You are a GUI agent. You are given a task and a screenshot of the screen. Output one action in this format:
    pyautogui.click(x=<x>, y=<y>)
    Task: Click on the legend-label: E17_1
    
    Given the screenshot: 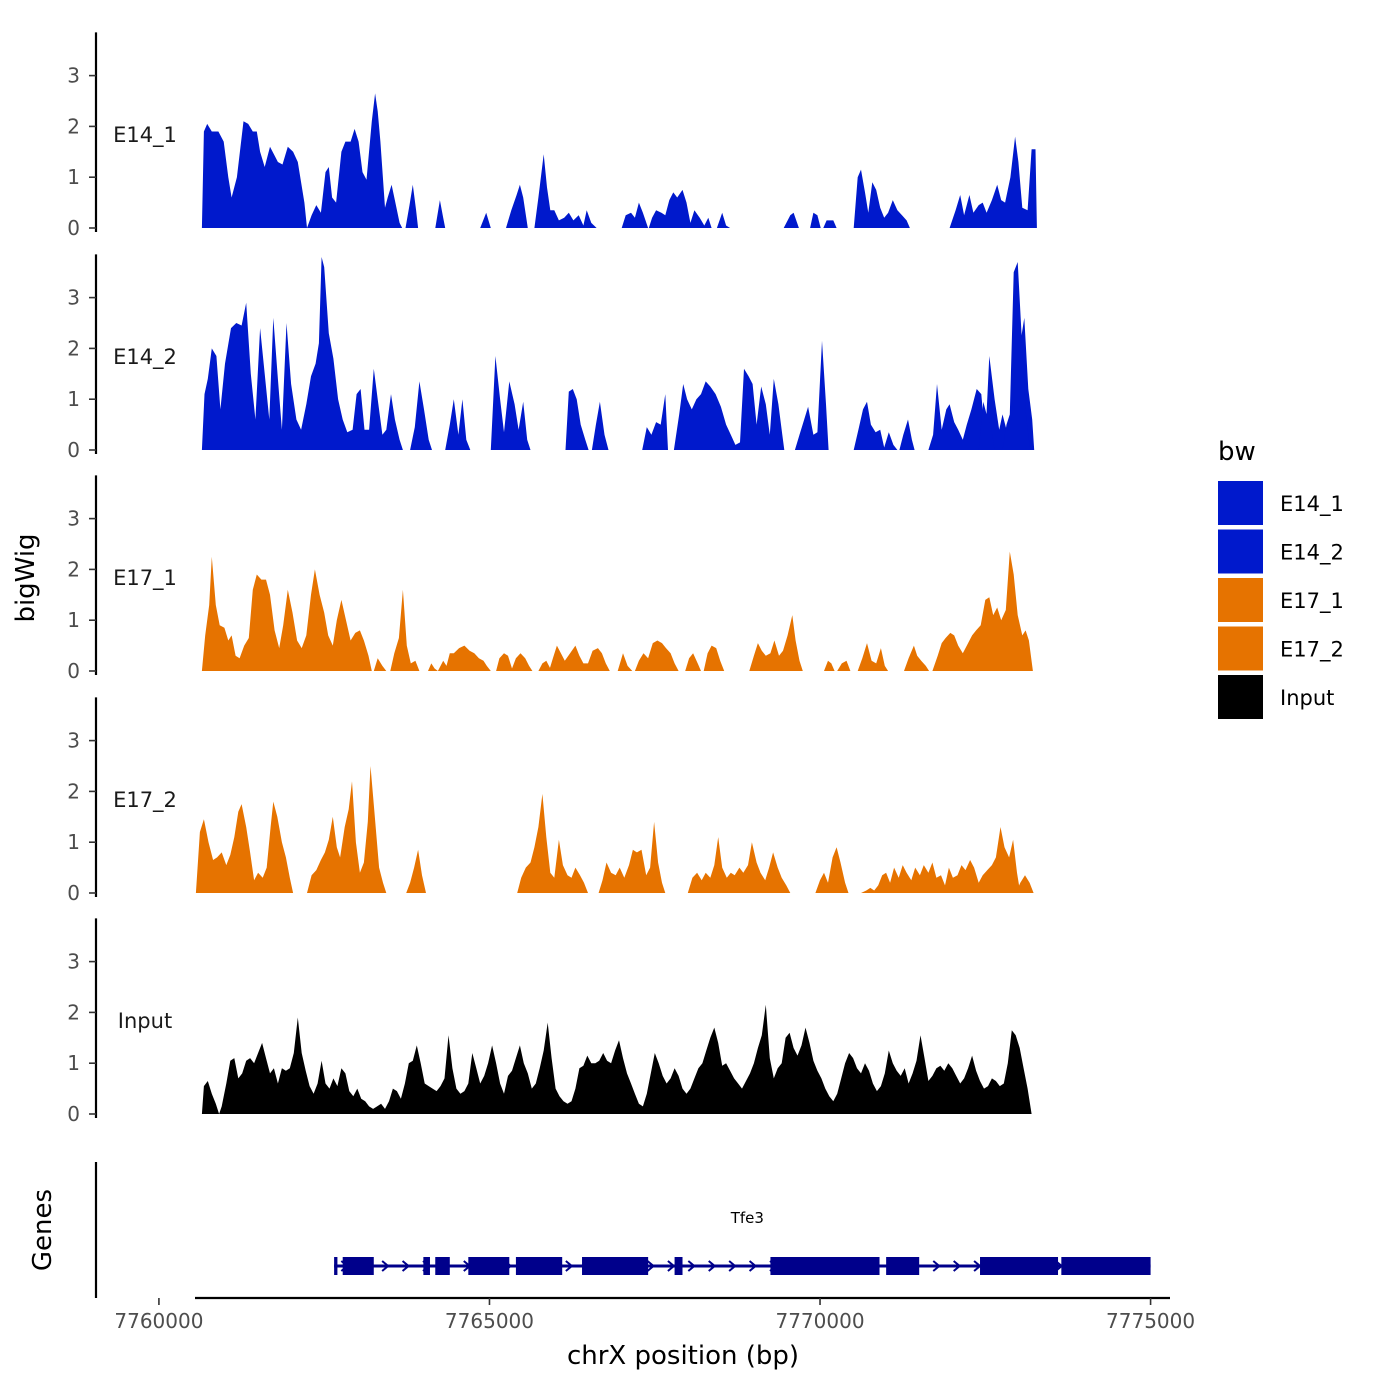 What is the action you would take?
    pyautogui.click(x=1312, y=601)
    